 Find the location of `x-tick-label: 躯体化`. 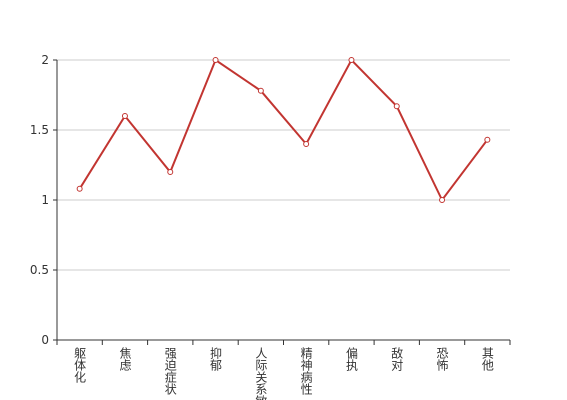

x-tick-label: 躯体化 is located at coordinates (80, 365).